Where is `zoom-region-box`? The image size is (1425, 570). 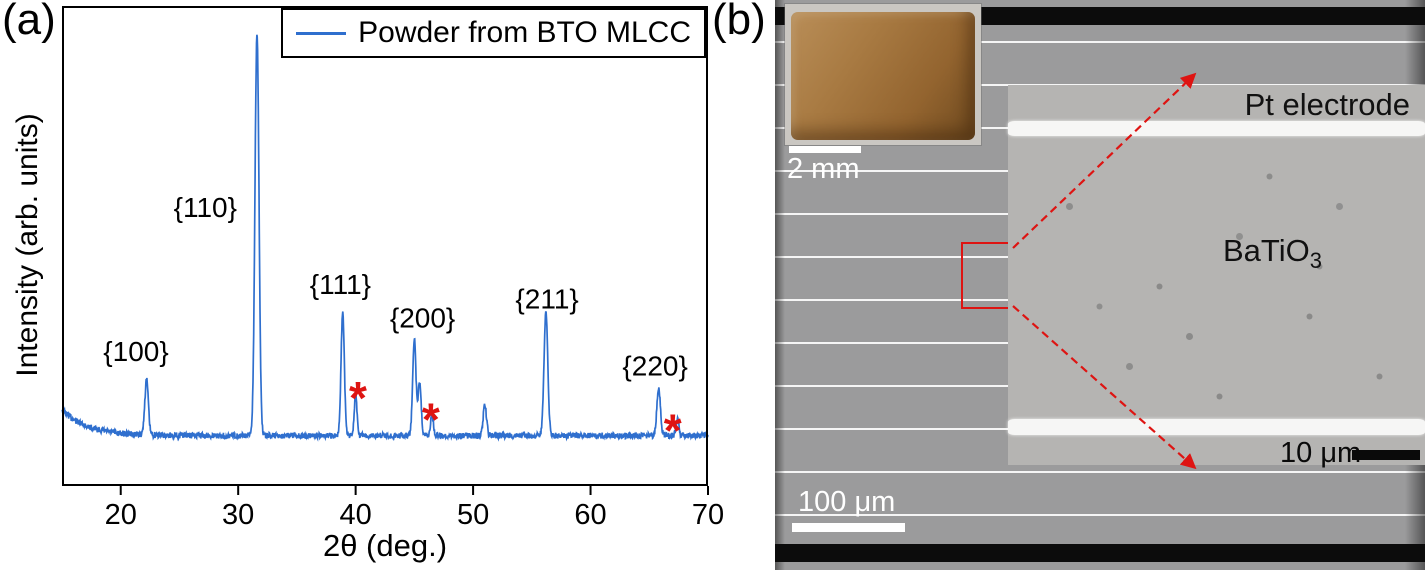
zoom-region-box is located at coordinates (985, 275).